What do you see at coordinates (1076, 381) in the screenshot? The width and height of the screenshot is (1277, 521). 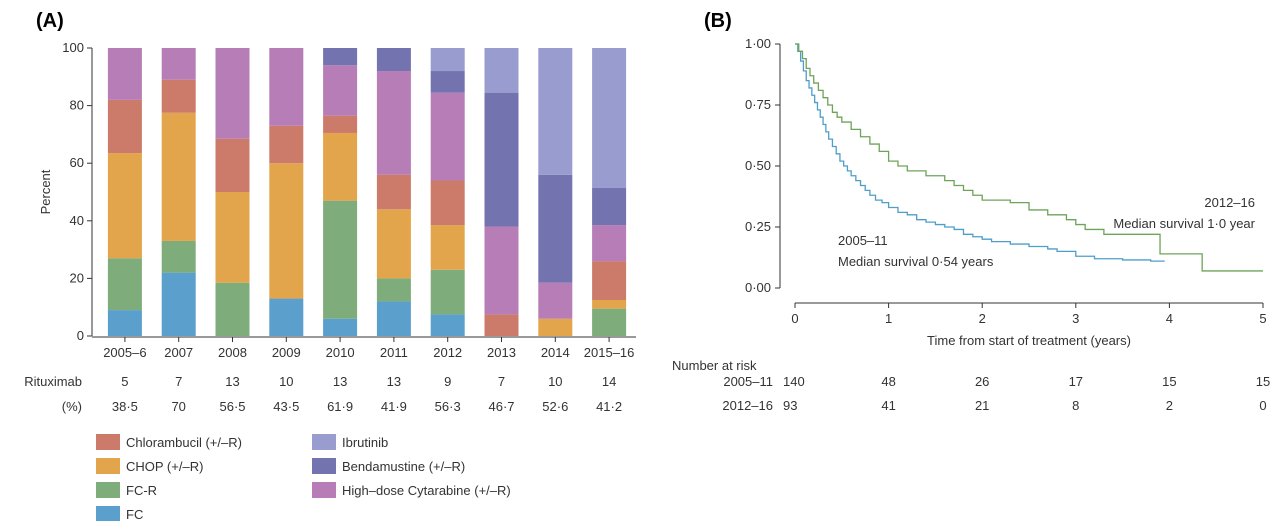 I see `risk-value: 17` at bounding box center [1076, 381].